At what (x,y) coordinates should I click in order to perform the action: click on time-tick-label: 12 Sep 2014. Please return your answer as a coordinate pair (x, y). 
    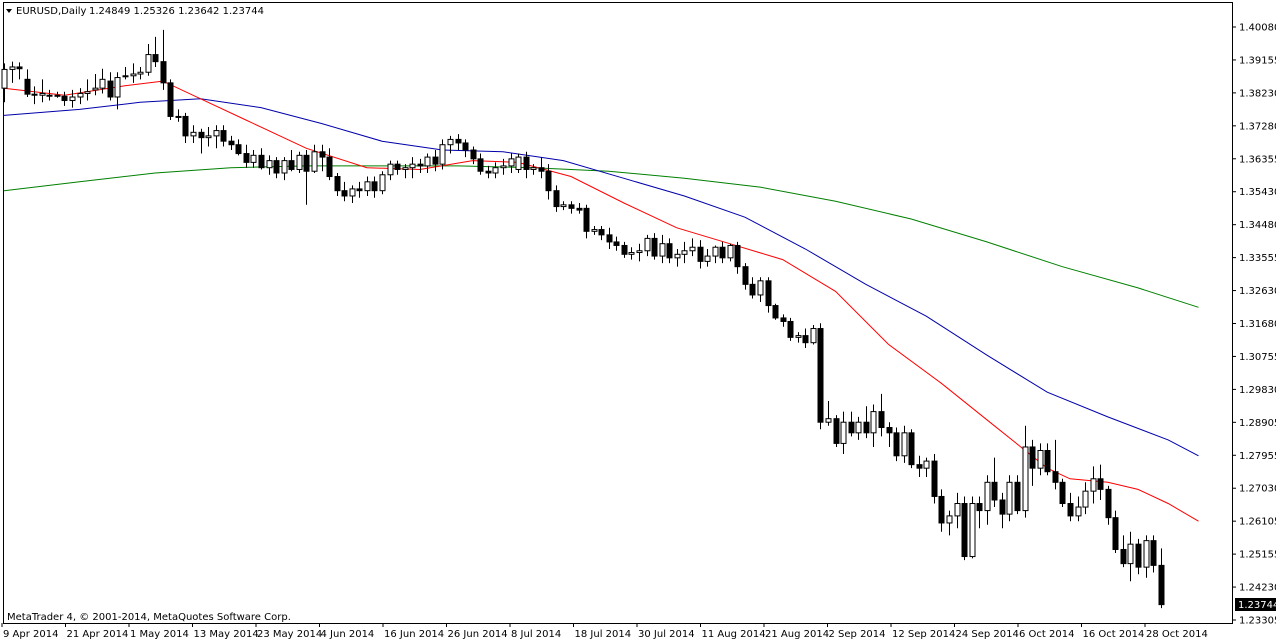
    Looking at the image, I should click on (923, 634).